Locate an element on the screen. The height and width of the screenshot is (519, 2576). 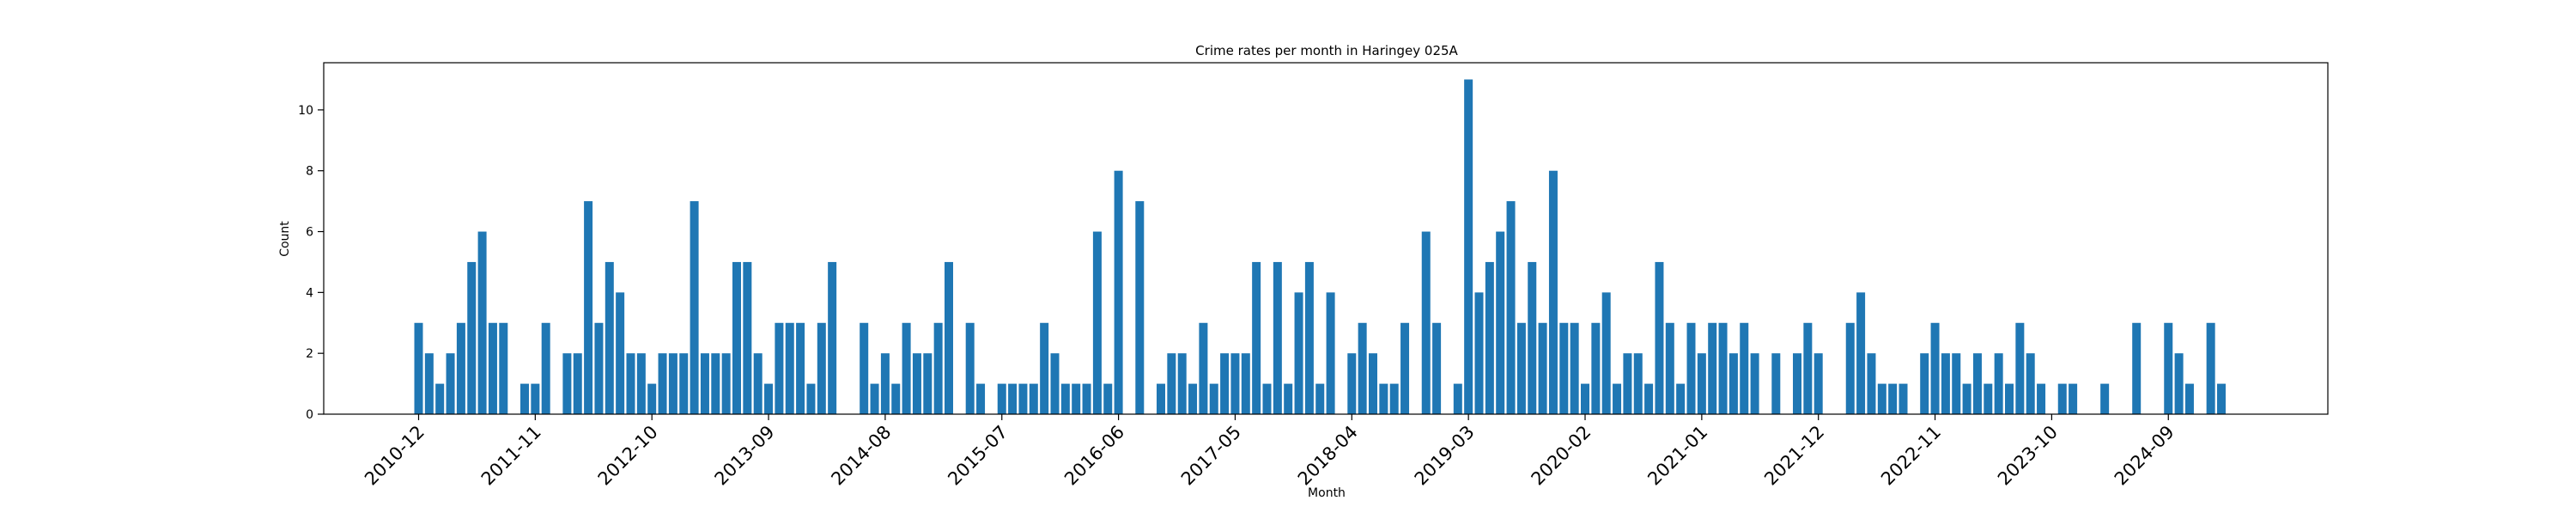
y-tick-label: 6 is located at coordinates (310, 233).